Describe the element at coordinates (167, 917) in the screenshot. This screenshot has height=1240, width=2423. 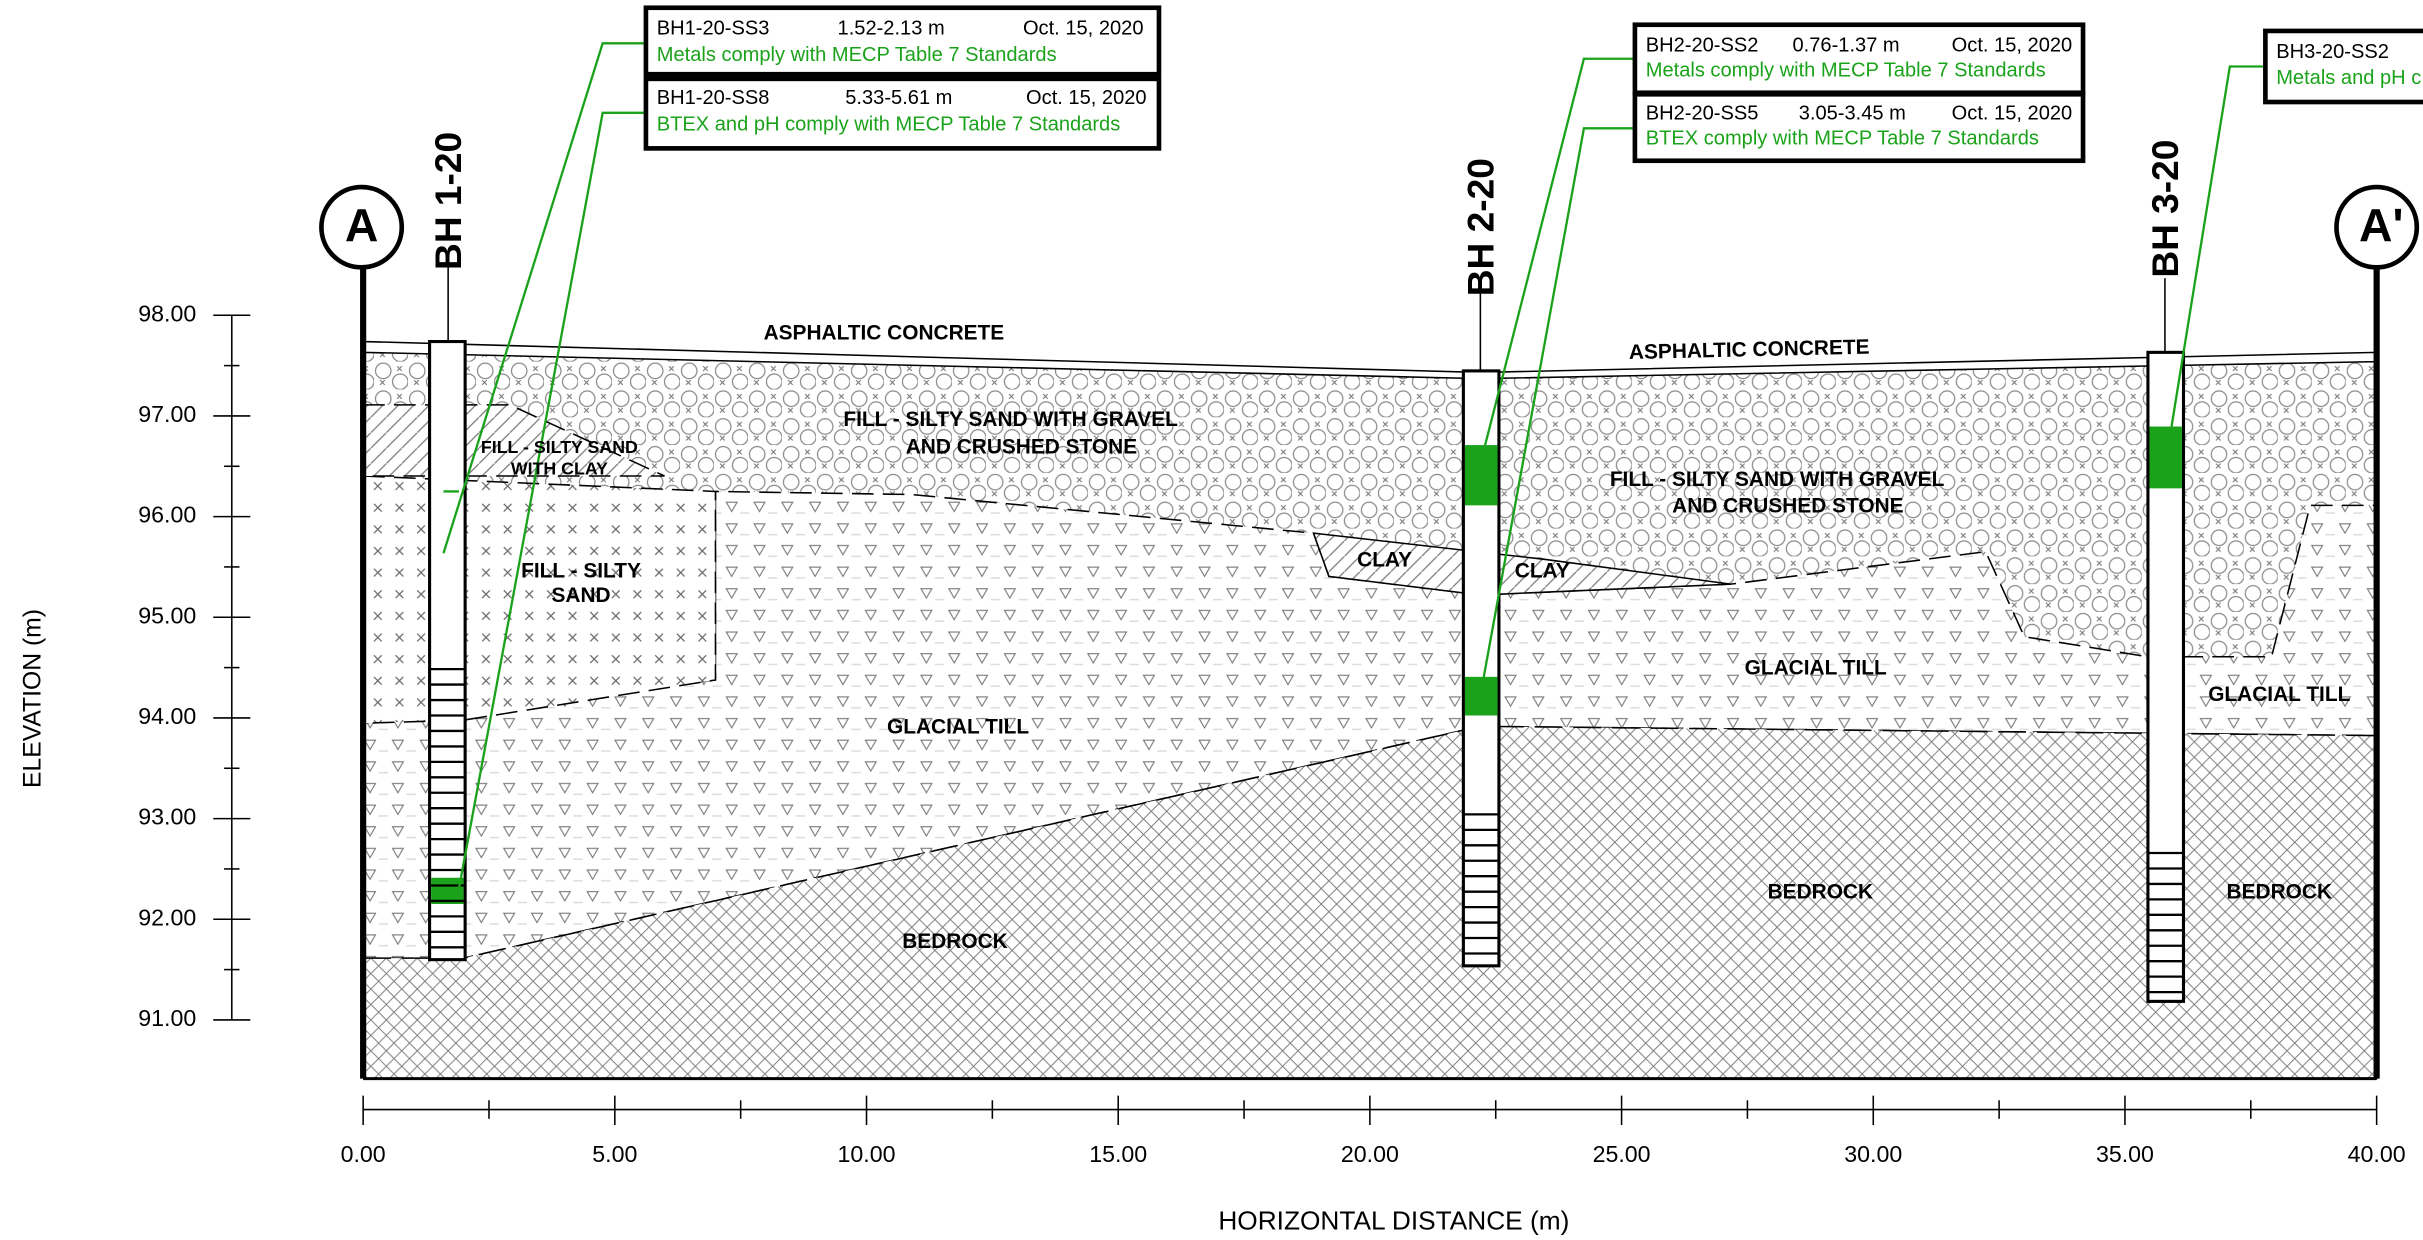
I see `y-tick-label: 92.00` at that location.